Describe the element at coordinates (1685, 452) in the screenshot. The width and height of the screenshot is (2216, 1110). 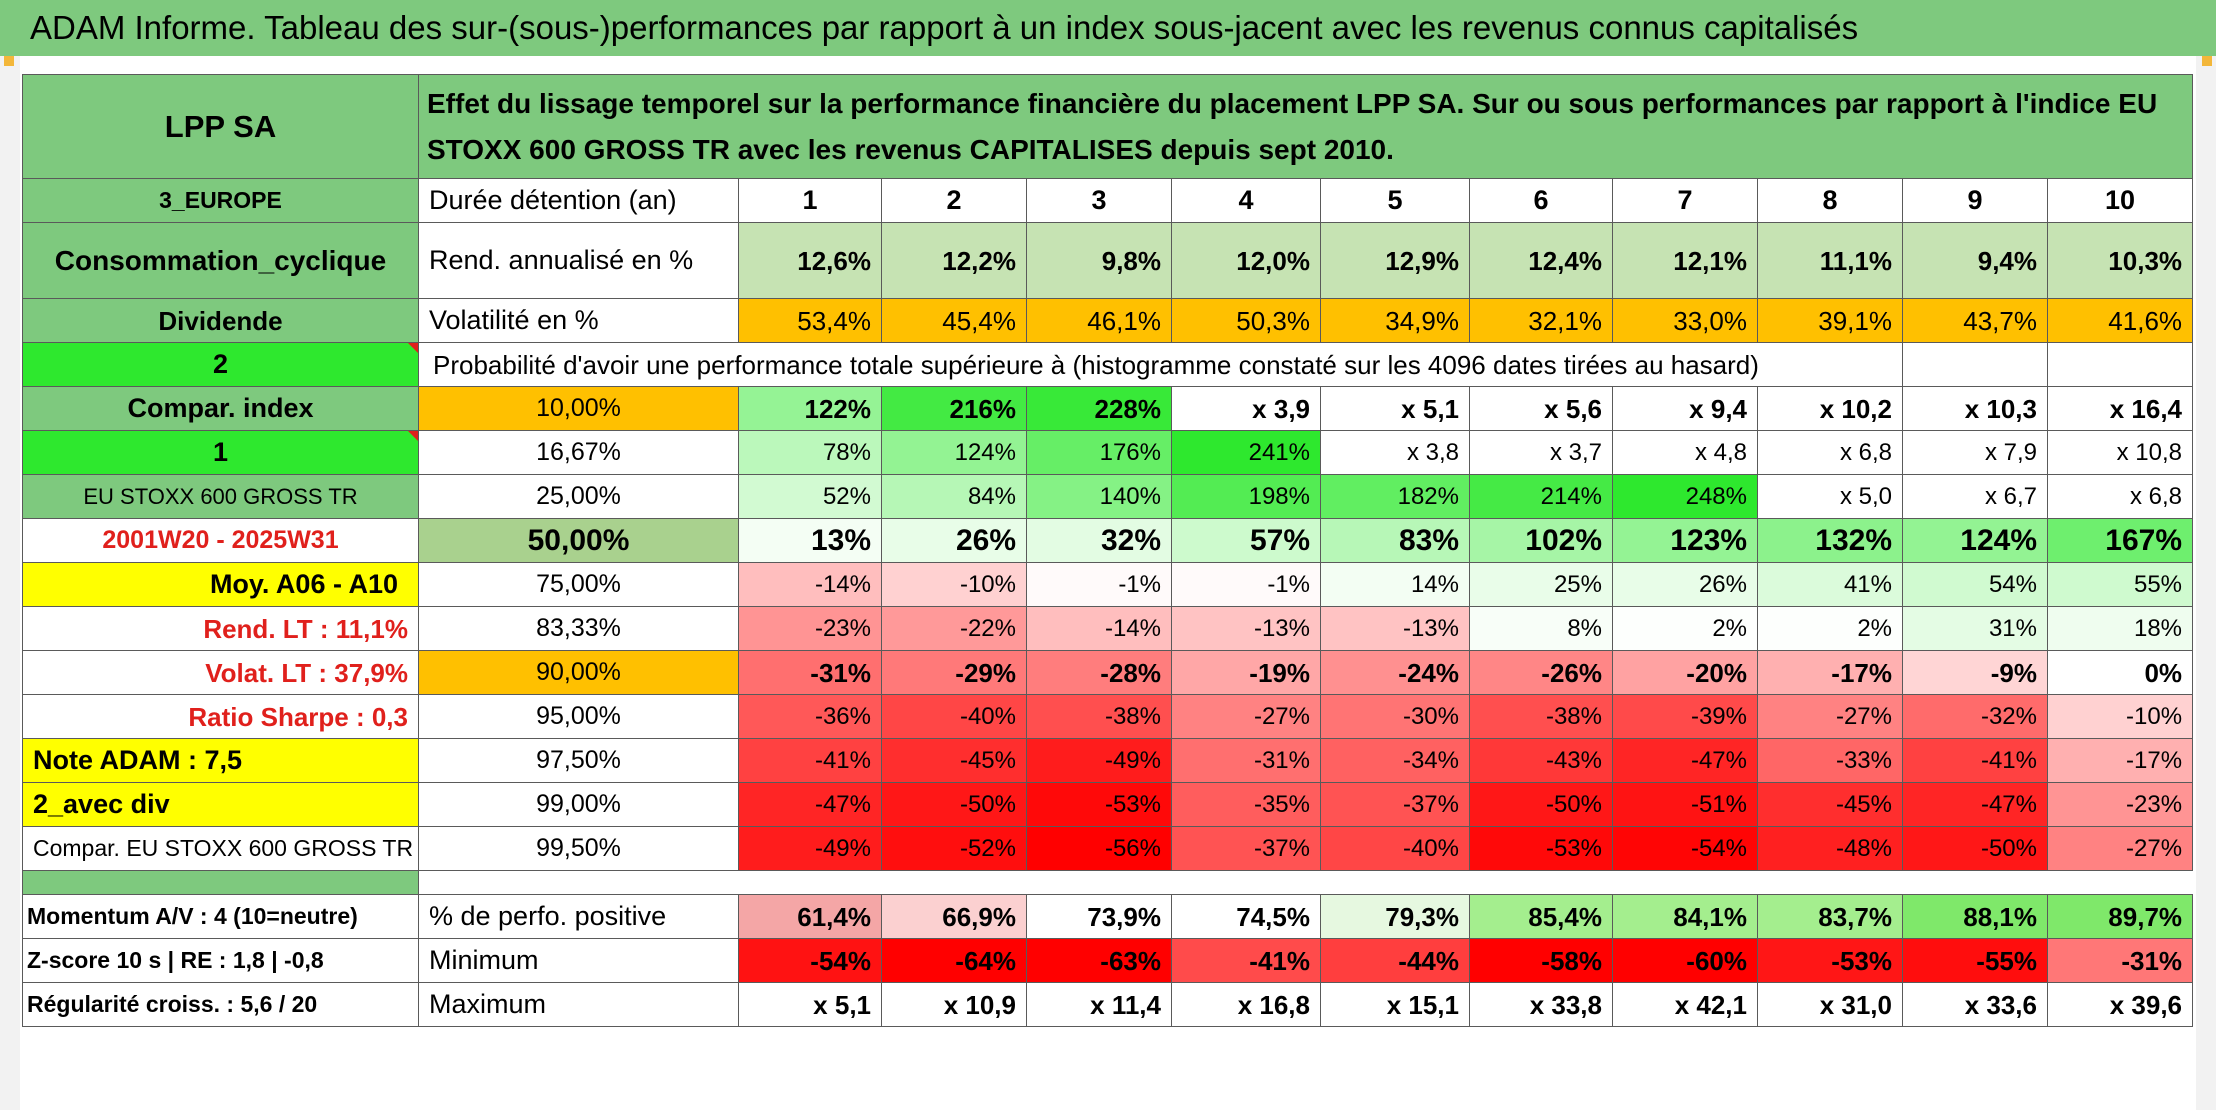
I see `prob-value: x 4,8` at that location.